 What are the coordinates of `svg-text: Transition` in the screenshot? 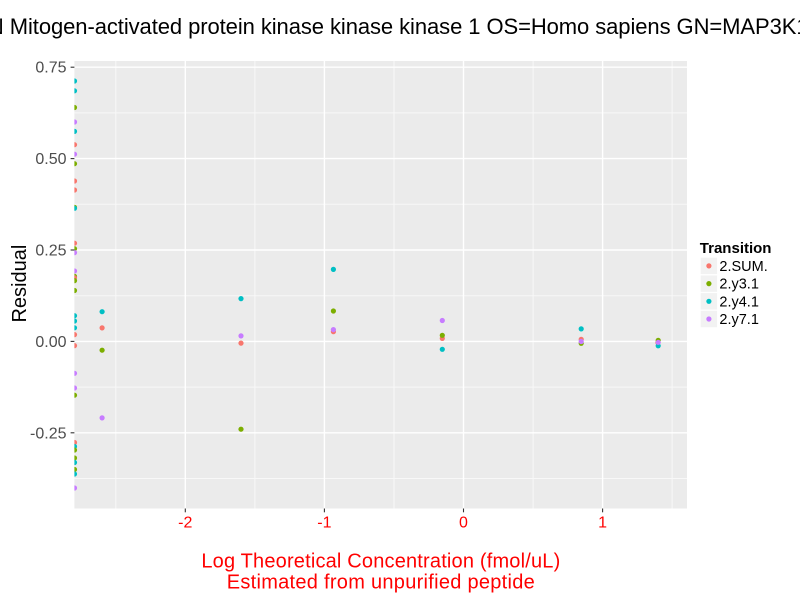 It's located at (736, 248).